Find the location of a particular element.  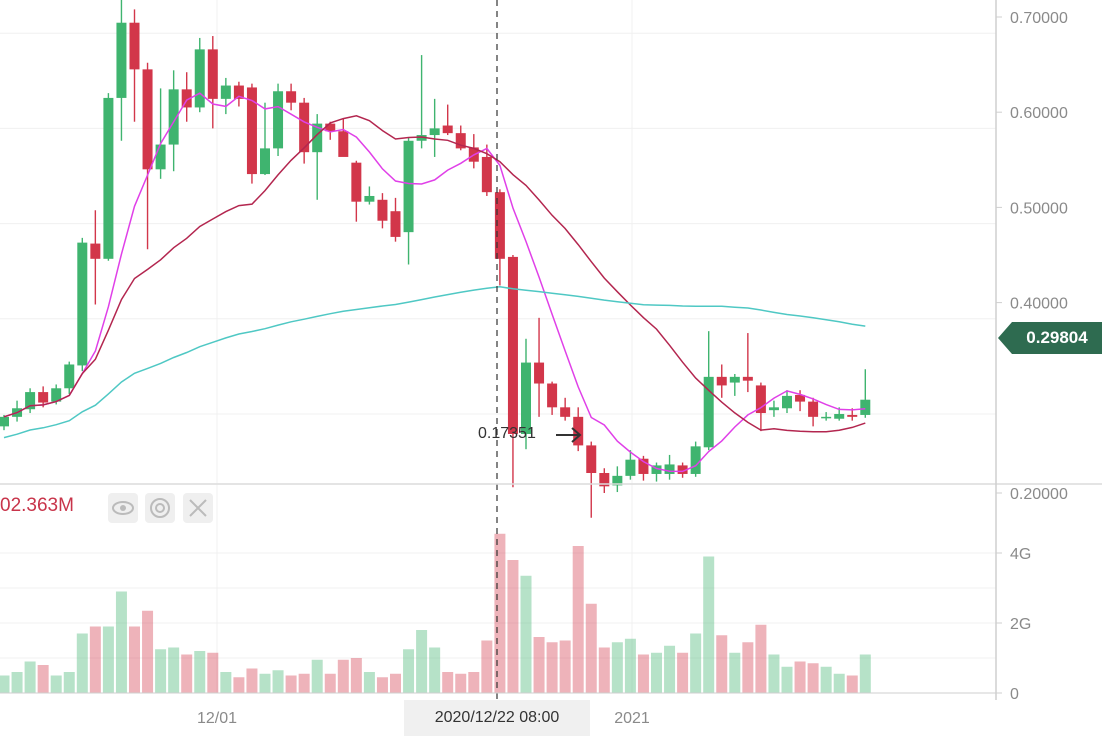

current-price-tag: 0.29804 is located at coordinates (1050, 338).